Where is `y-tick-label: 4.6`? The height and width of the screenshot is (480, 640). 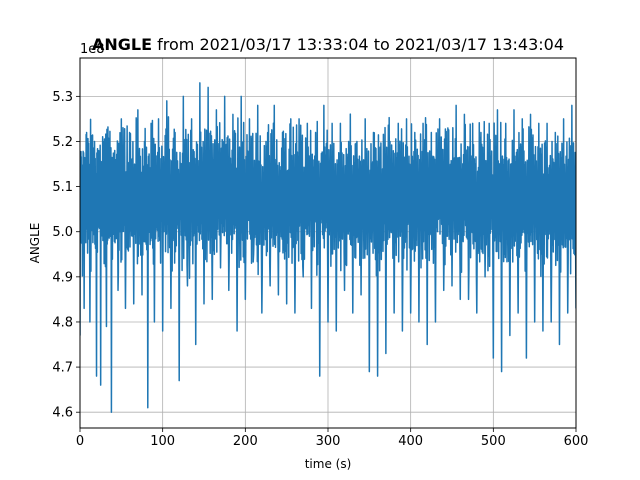
y-tick-label: 4.6 is located at coordinates (62, 413).